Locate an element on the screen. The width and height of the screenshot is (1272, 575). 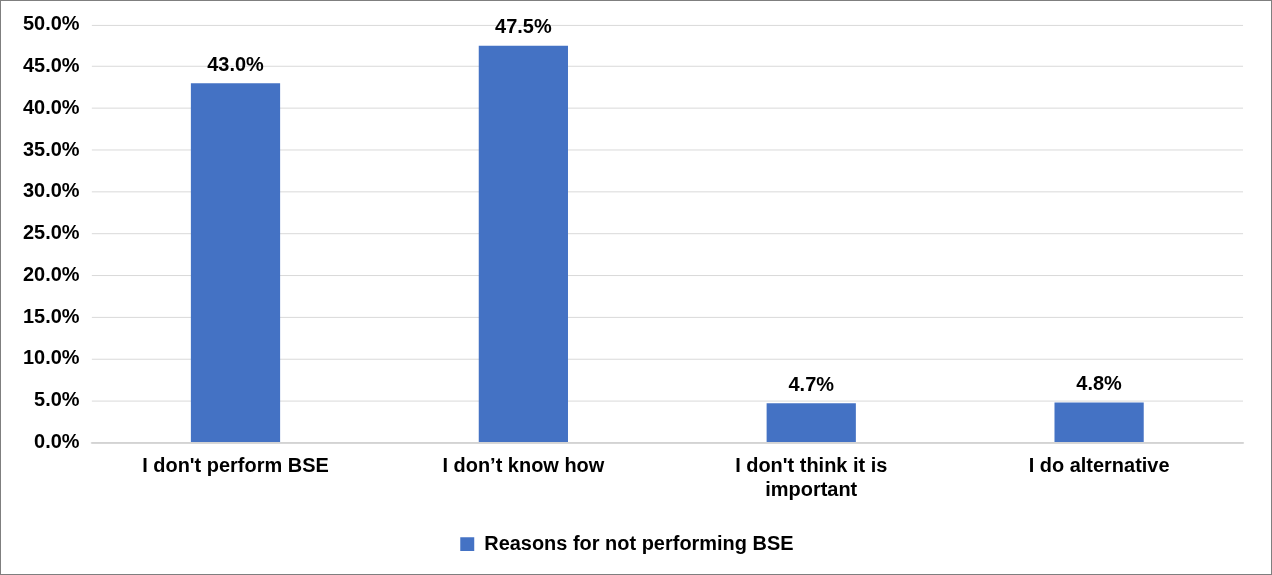
data-label: 43.0% is located at coordinates (236, 63).